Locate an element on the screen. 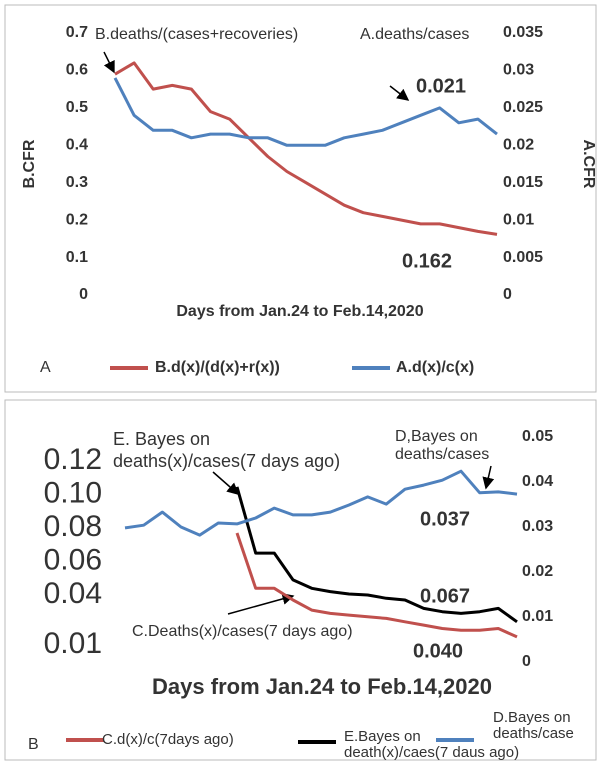 Image resolution: width=602 pixels, height=765 pixels. y-tick-label: 0.3 is located at coordinates (77, 182).